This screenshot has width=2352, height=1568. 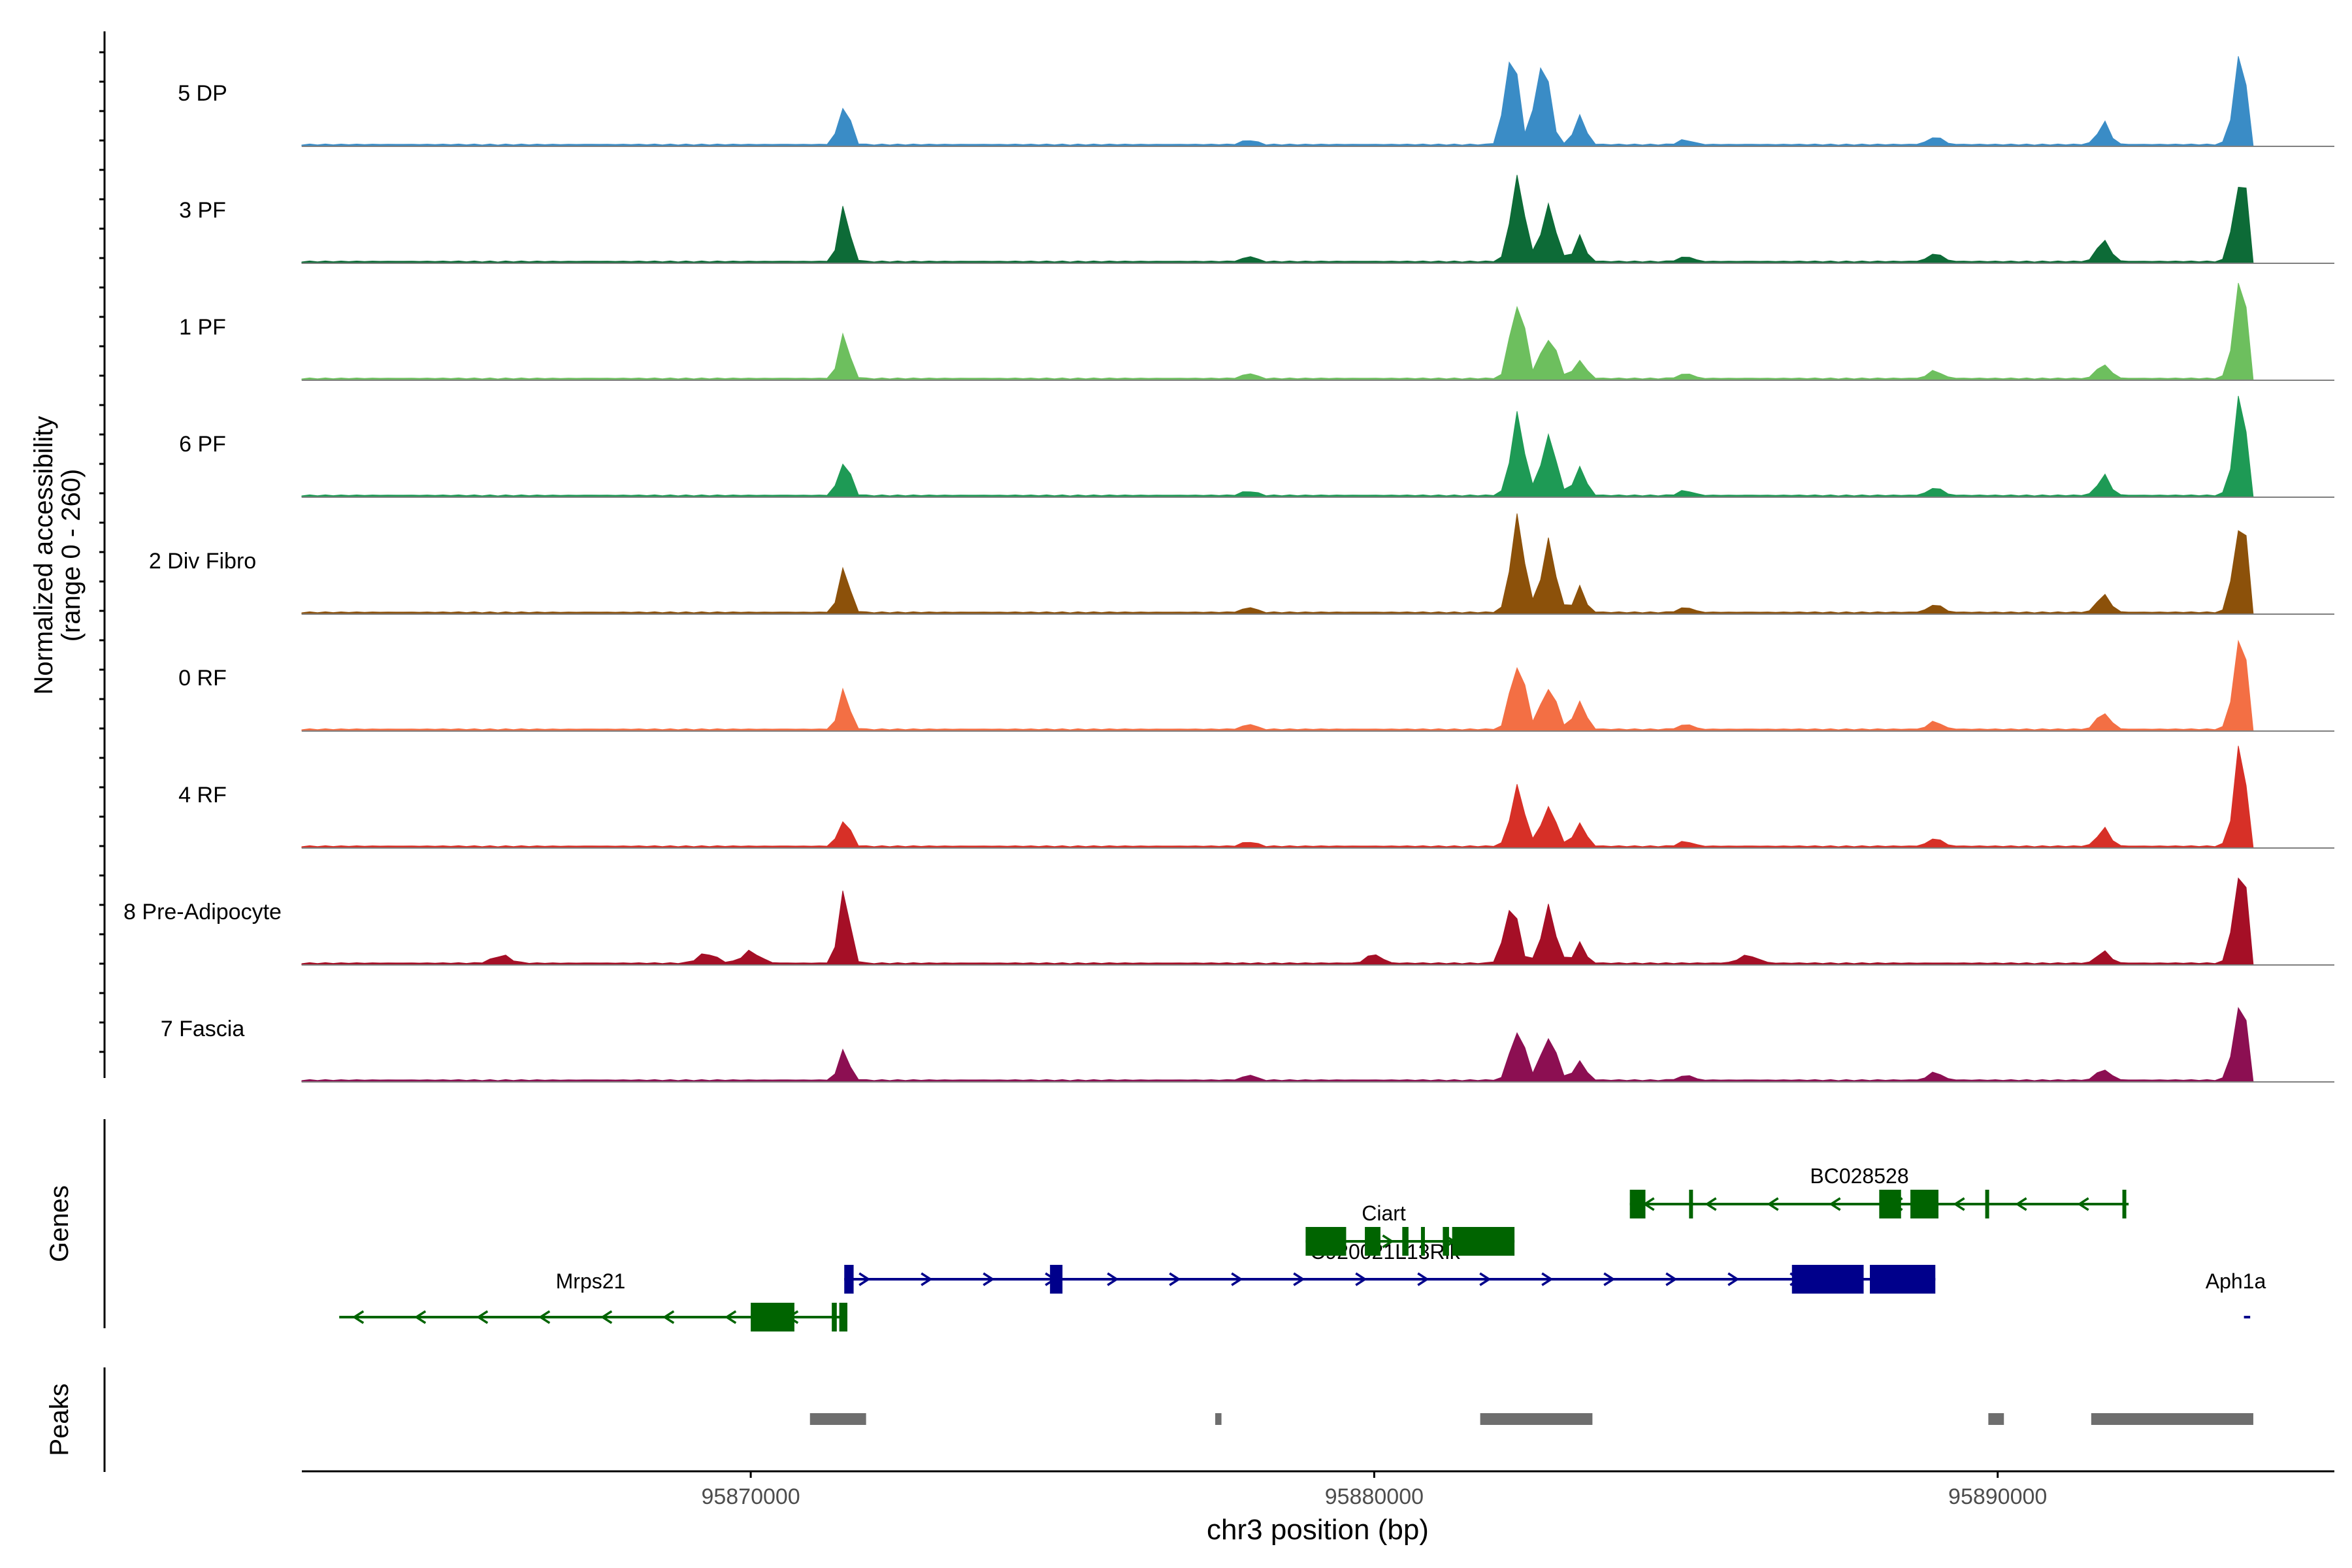 What do you see at coordinates (202, 912) in the screenshot?
I see `track-label: 8 Pre-Adipocyte` at bounding box center [202, 912].